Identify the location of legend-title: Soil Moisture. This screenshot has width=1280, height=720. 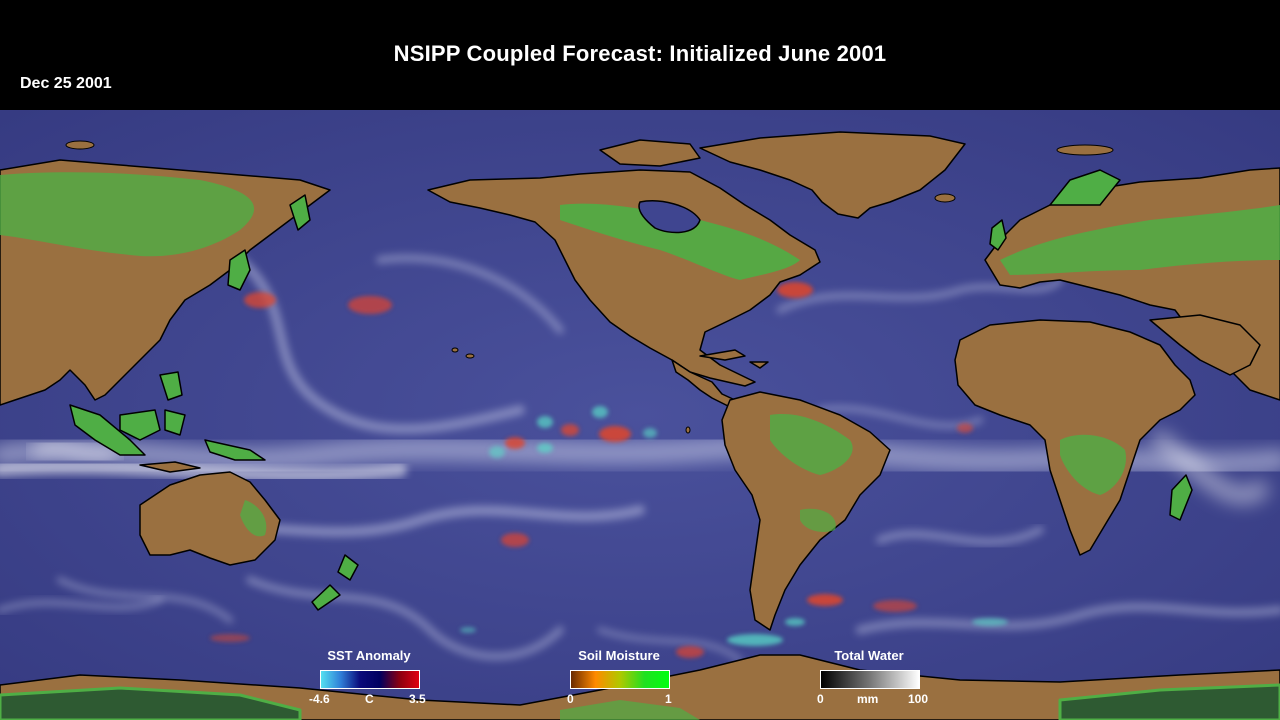
(619, 655).